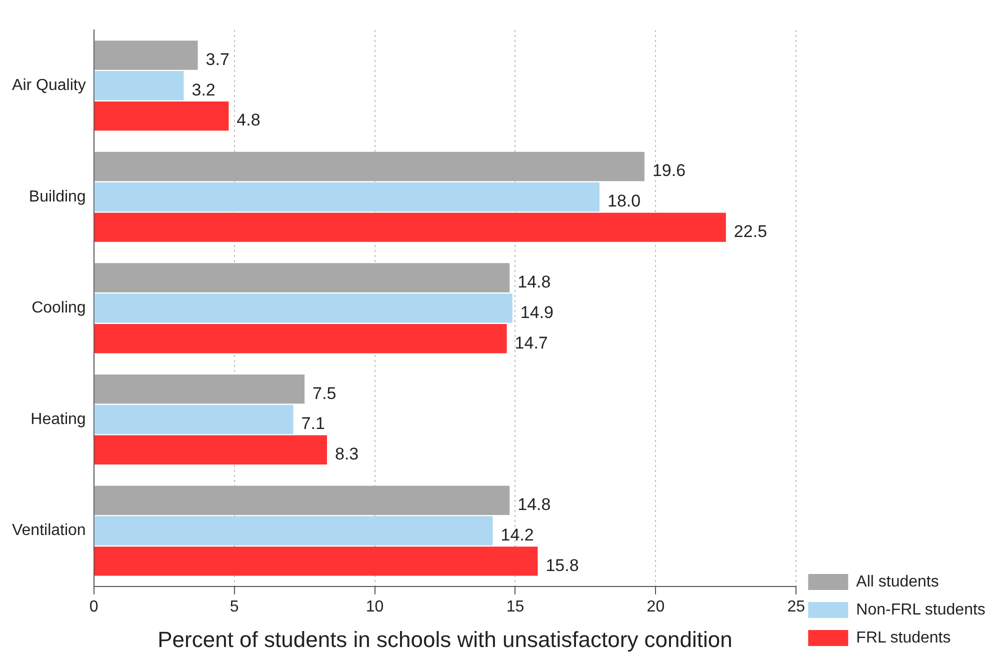 The image size is (1000, 664). I want to click on y-tick-label: Cooling, so click(59, 308).